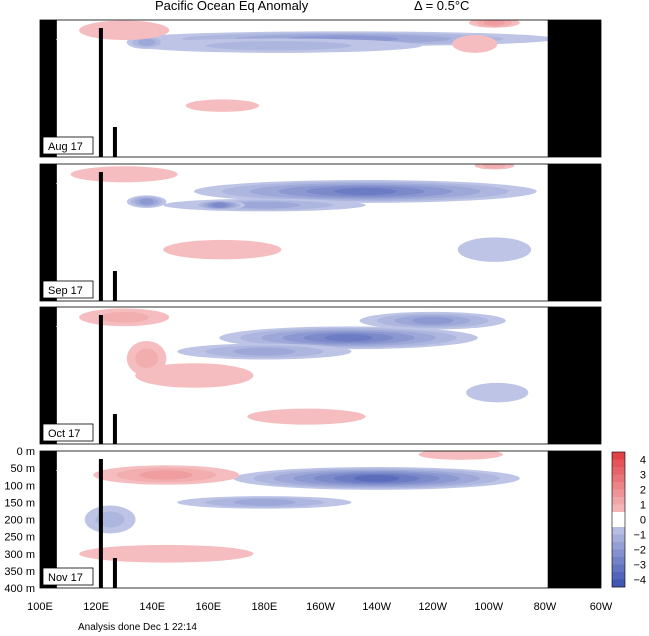  I want to click on y-tick-label: 200 m, so click(19, 521).